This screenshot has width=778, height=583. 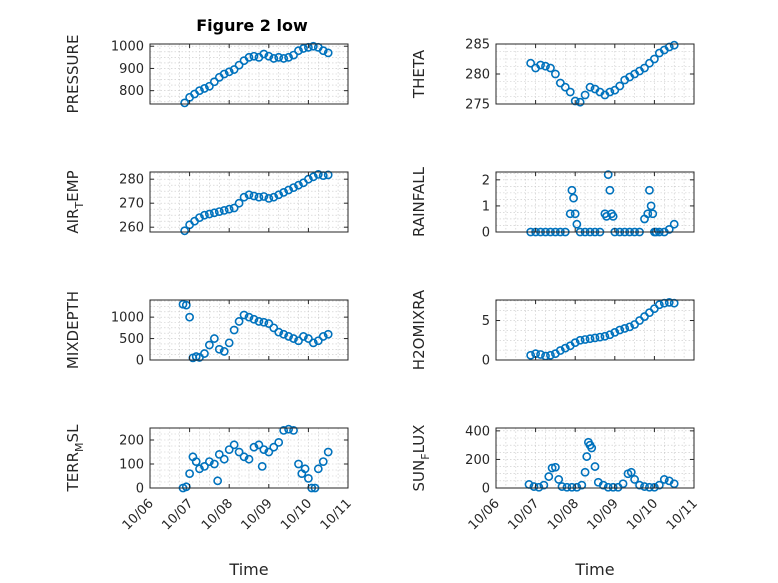 I want to click on y-tick-label: 200, so click(x=131, y=441).